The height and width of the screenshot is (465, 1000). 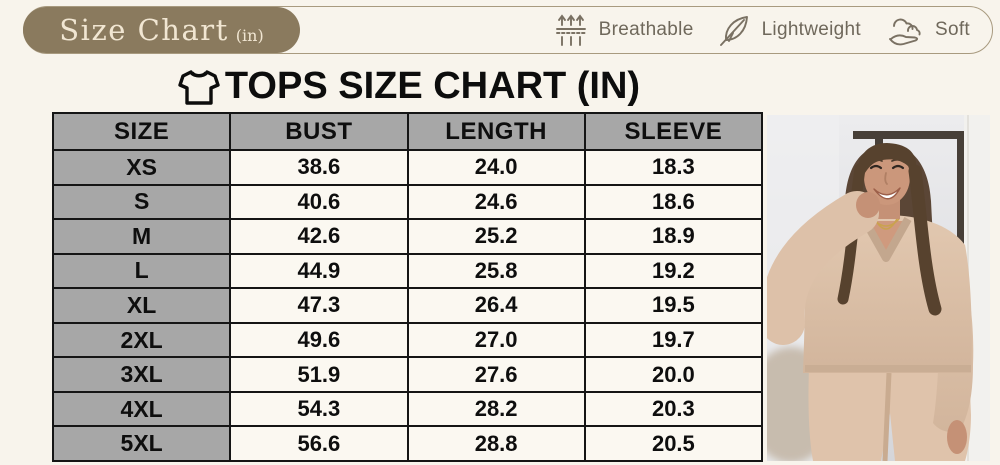 What do you see at coordinates (735, 30) in the screenshot?
I see `lightweight-icon` at bounding box center [735, 30].